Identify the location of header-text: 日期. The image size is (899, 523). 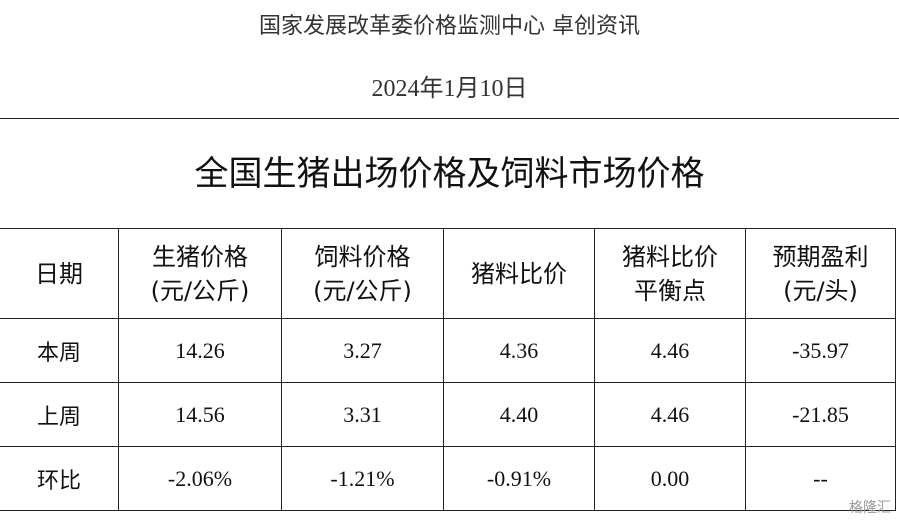
(59, 273).